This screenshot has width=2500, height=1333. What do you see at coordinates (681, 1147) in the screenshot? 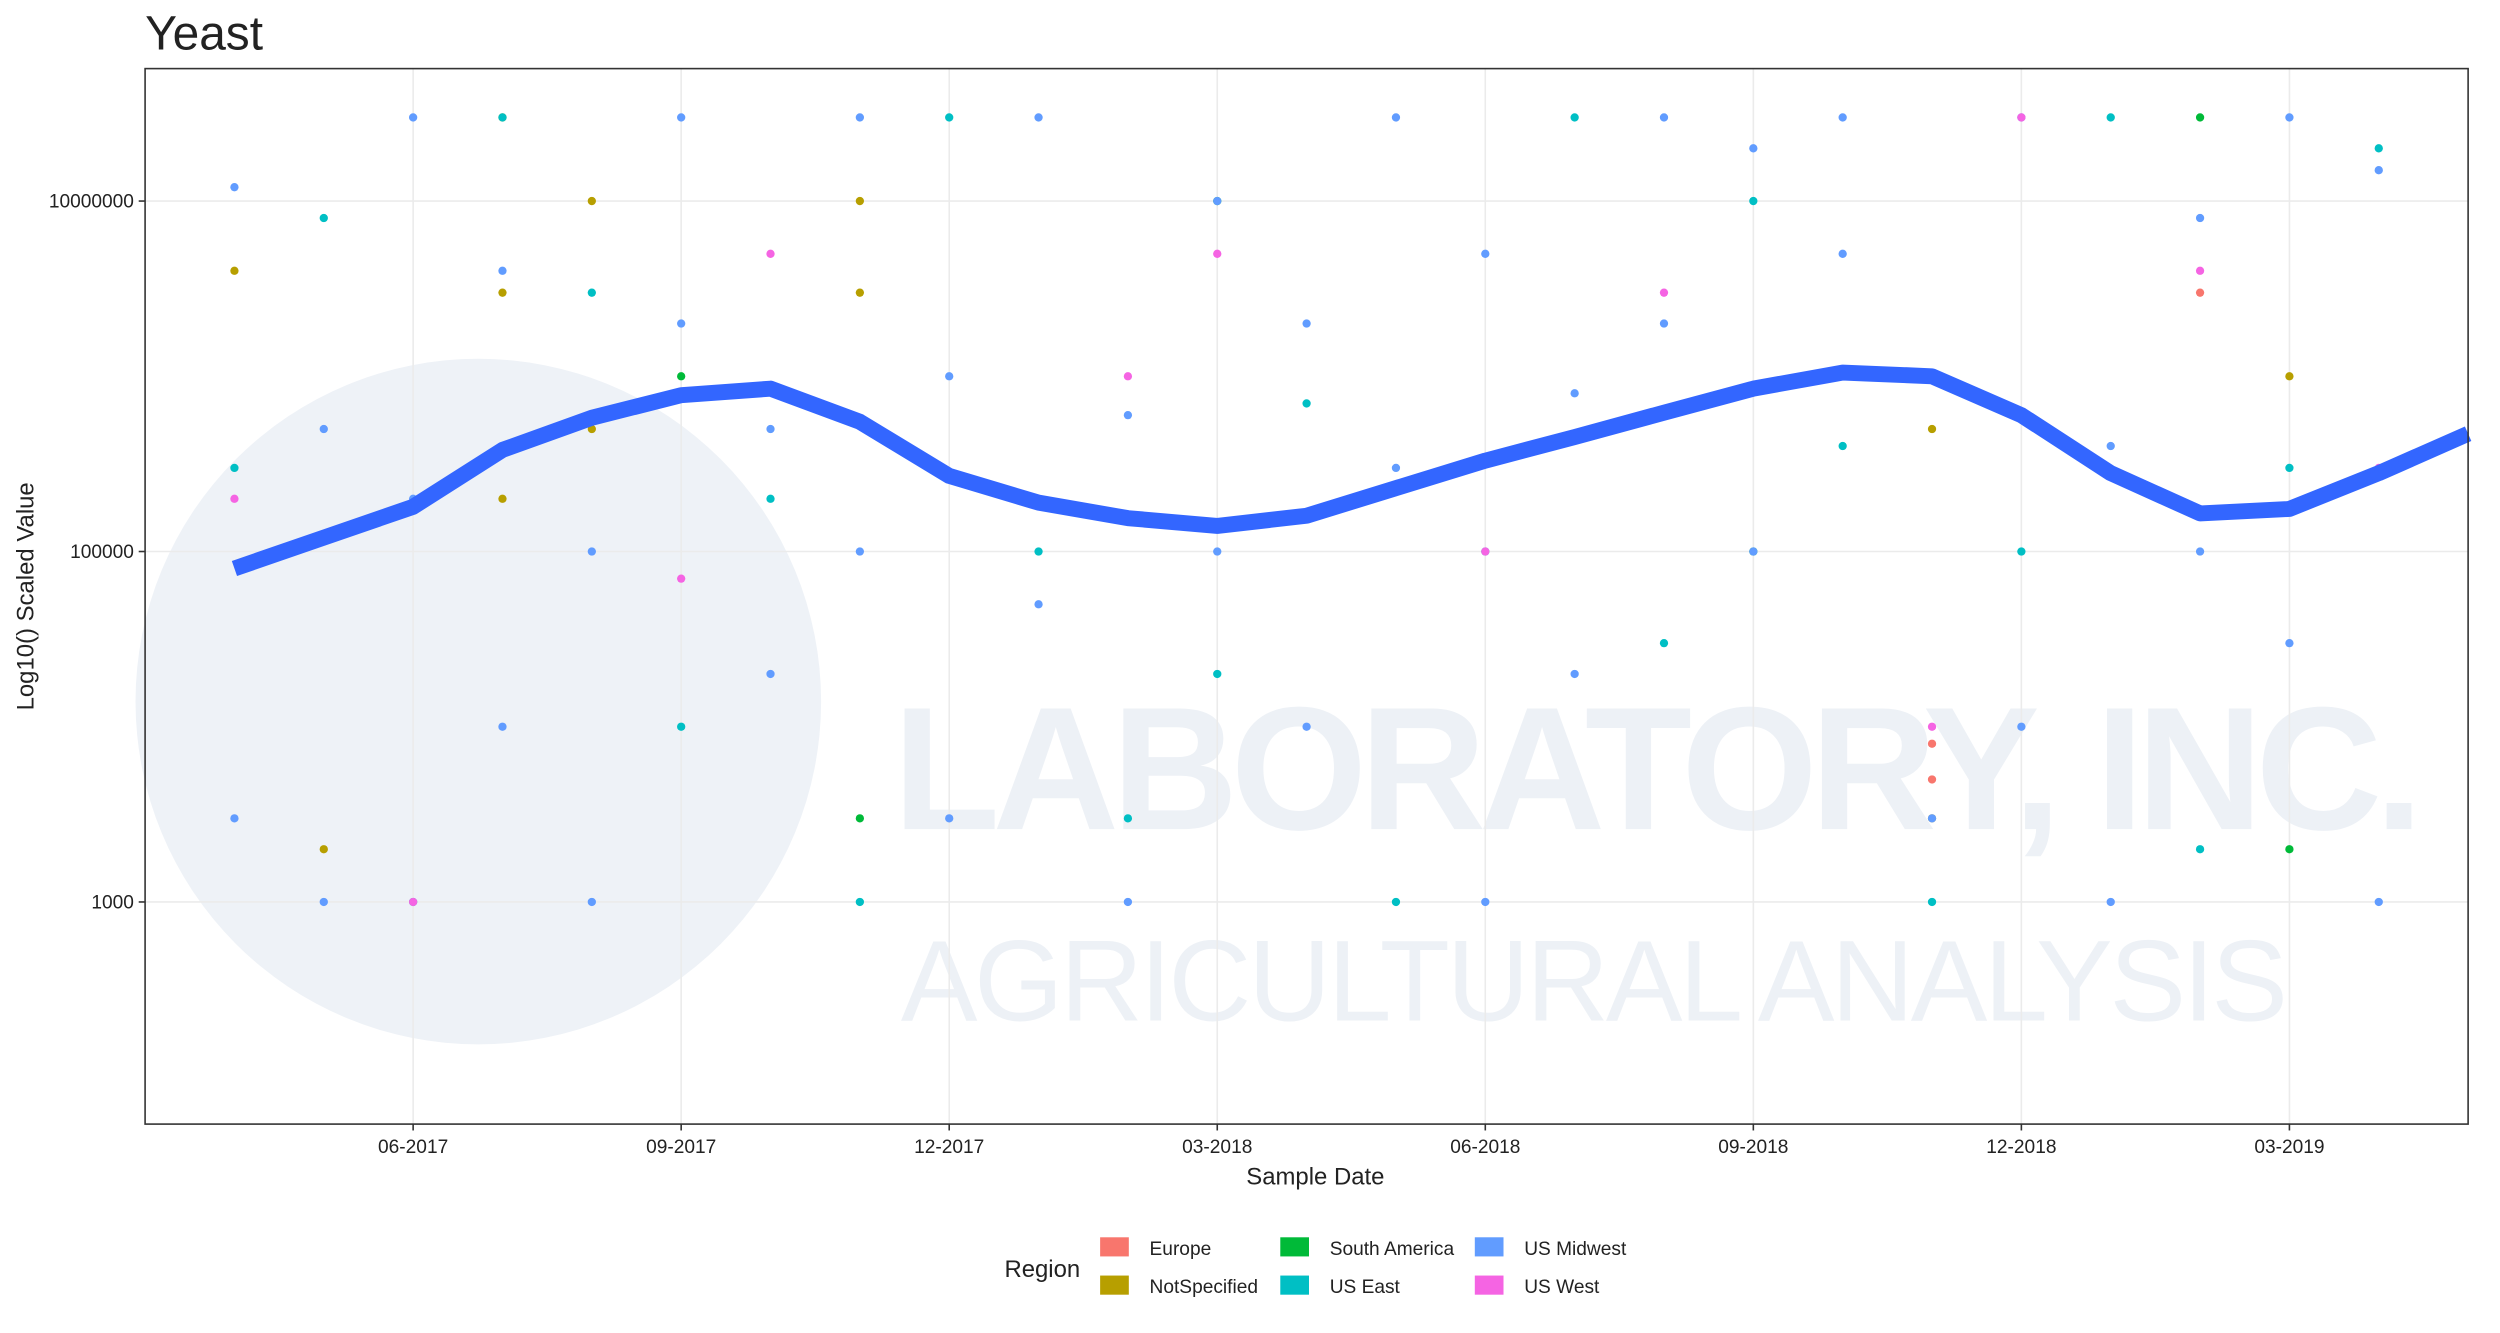
I see `x-tick-label: 09-2017` at bounding box center [681, 1147].